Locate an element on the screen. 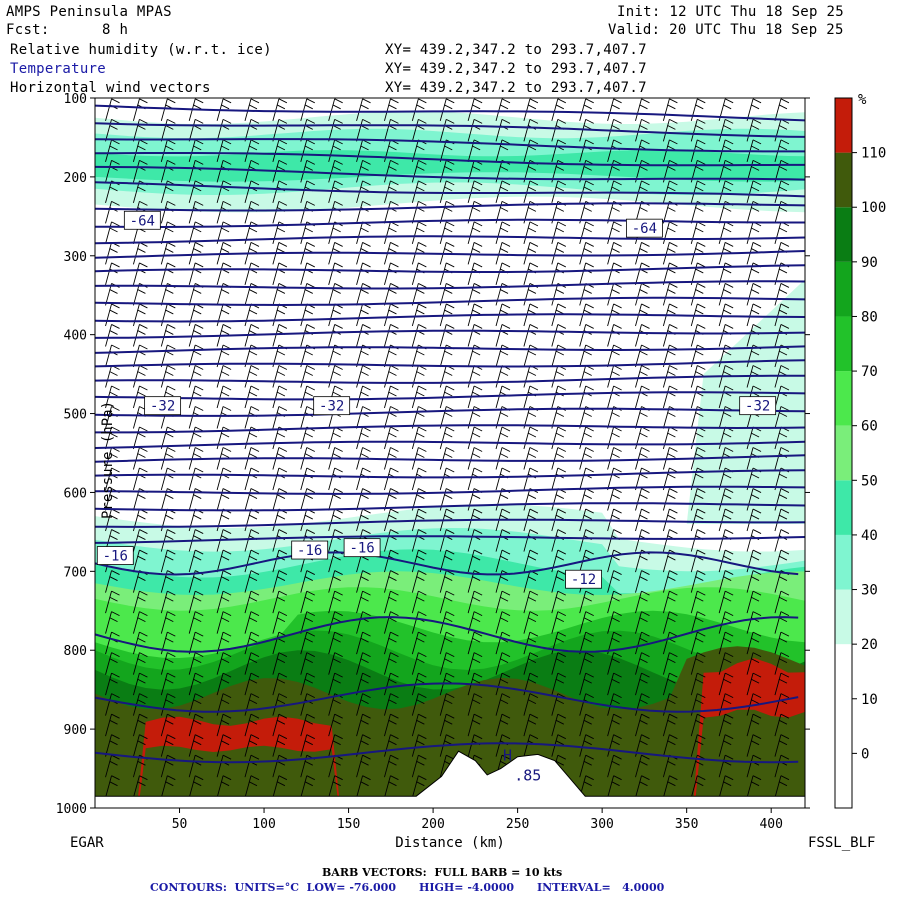 This screenshot has height=900, width=900. terrain-profile is located at coordinates (450, 779).